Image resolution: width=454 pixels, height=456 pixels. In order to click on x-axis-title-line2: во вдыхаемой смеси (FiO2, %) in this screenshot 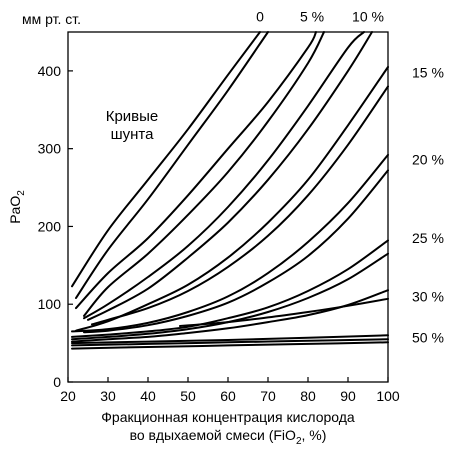, I will do `click(228, 437)`.